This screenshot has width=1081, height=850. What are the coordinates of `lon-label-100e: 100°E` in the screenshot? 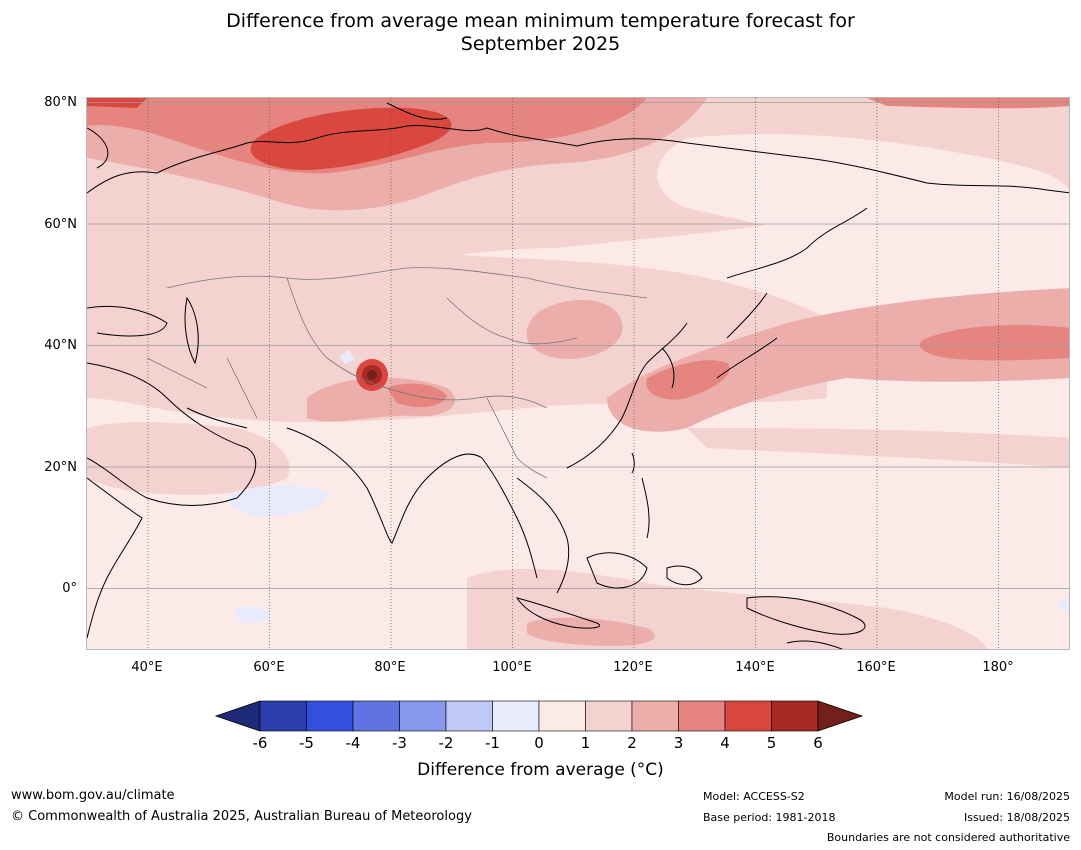 It's located at (512, 667).